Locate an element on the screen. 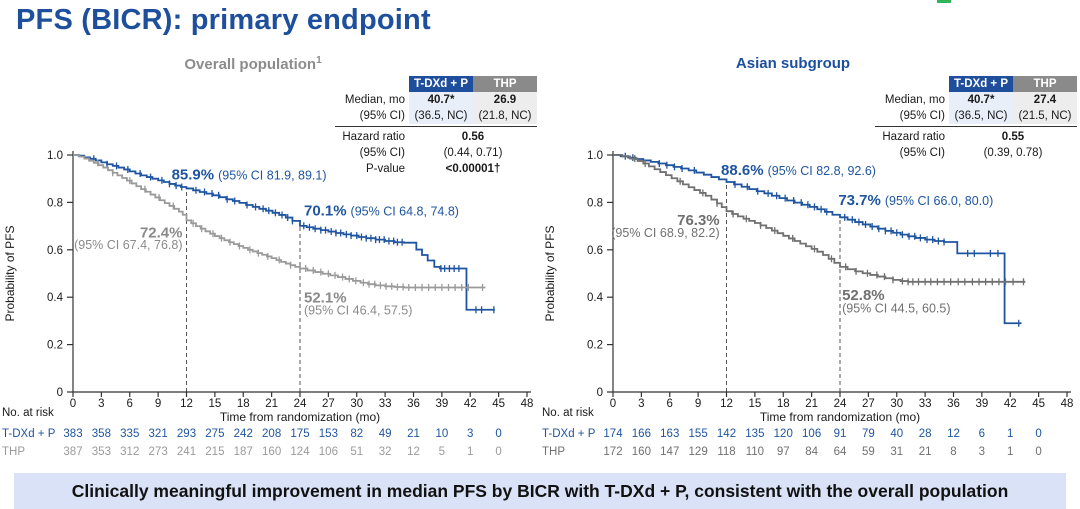  median-label: Median, mo is located at coordinates (374, 100).